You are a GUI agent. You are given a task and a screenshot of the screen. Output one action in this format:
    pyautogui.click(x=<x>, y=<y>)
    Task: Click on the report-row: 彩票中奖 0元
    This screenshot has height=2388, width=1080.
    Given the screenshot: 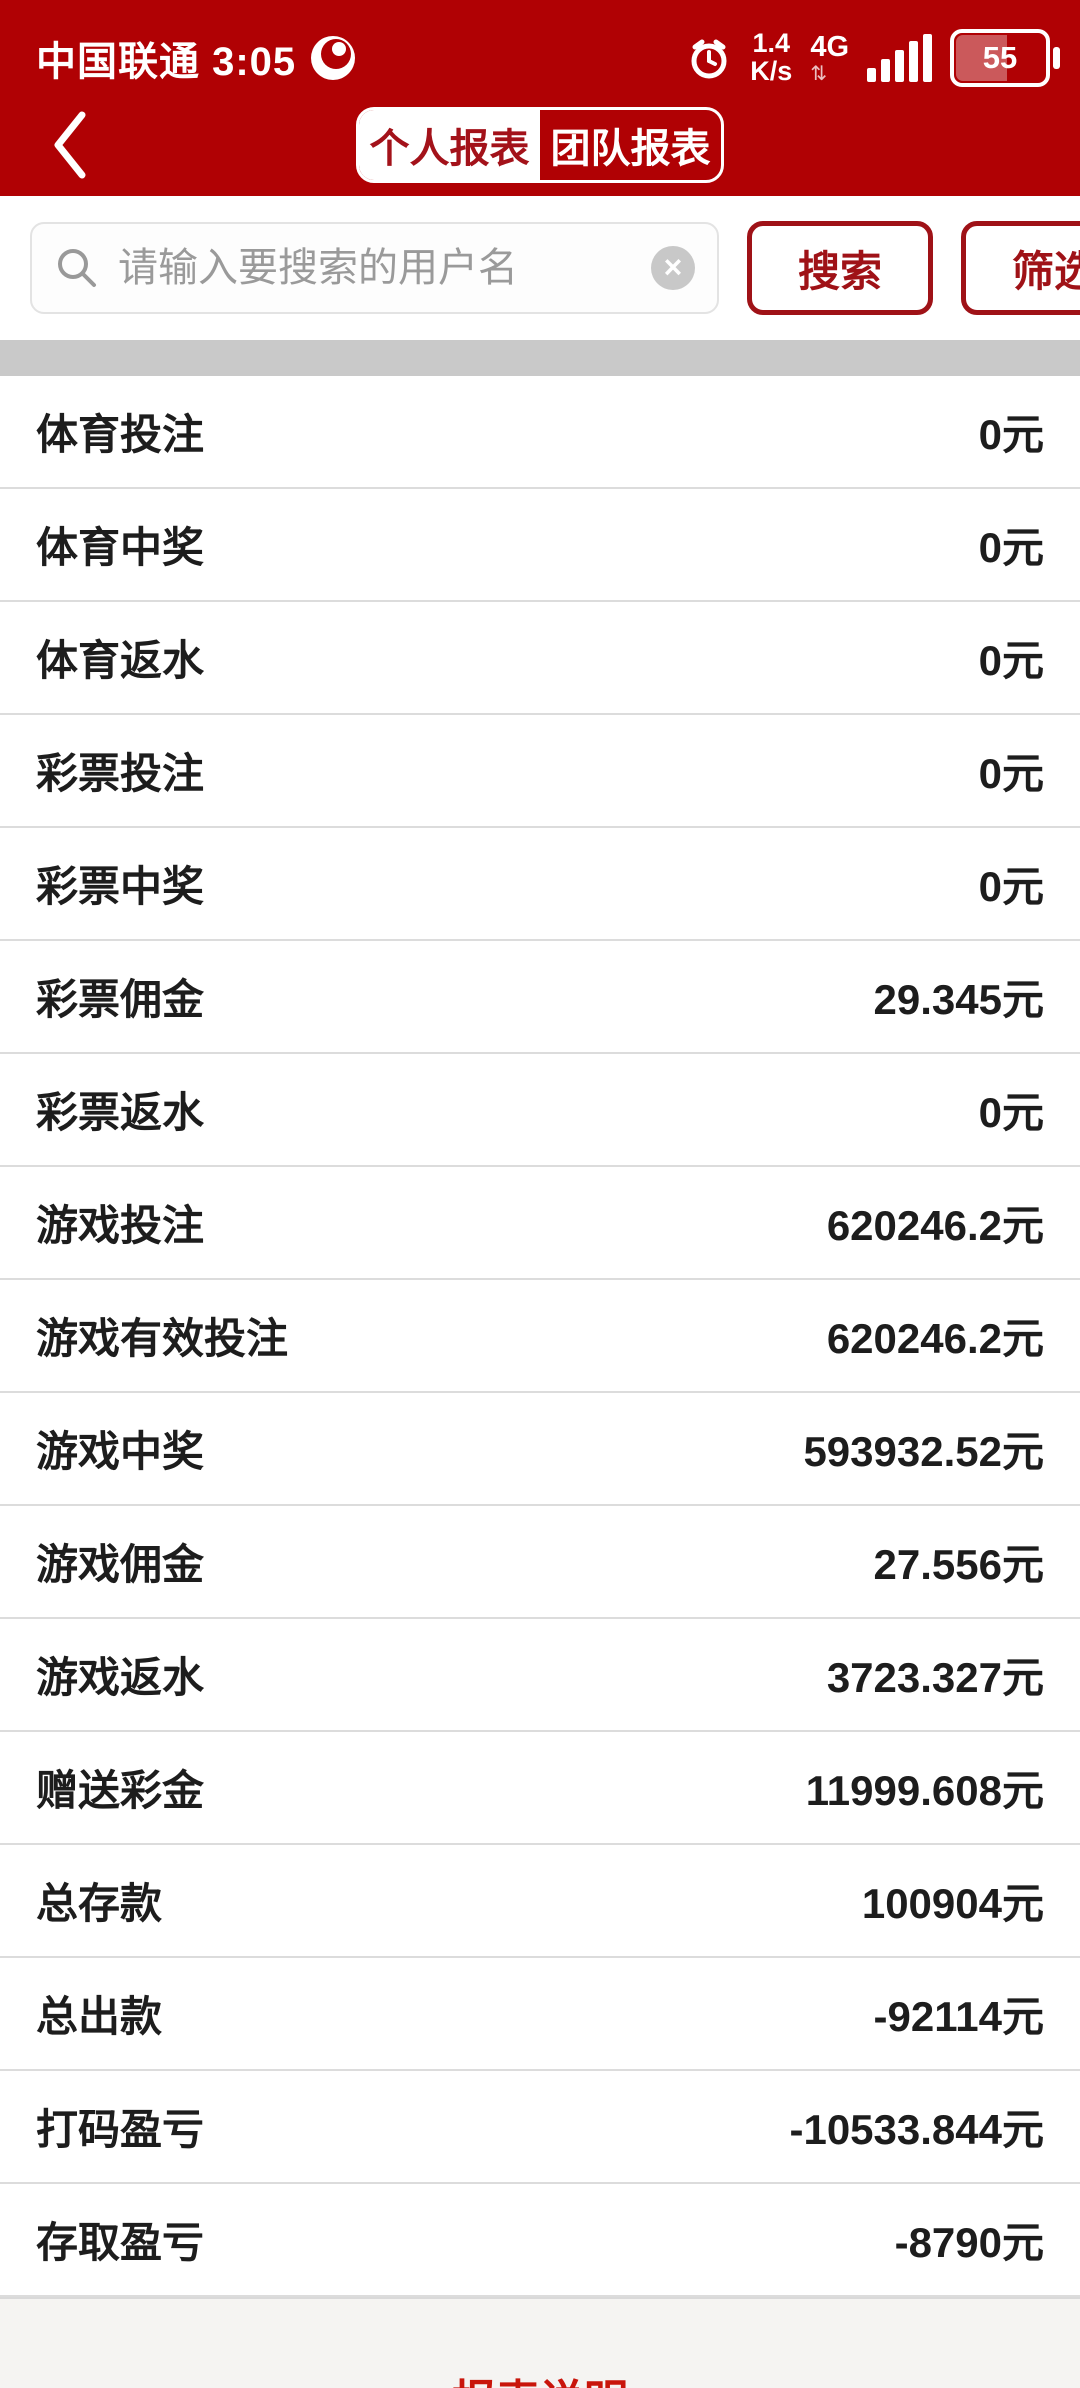 What is the action you would take?
    pyautogui.click(x=540, y=884)
    